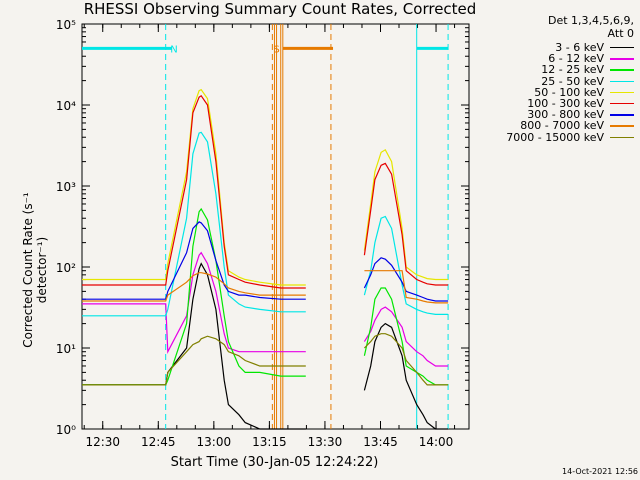  What do you see at coordinates (579, 47) in the screenshot?
I see `legend-label: 3 - 6 keV` at bounding box center [579, 47].